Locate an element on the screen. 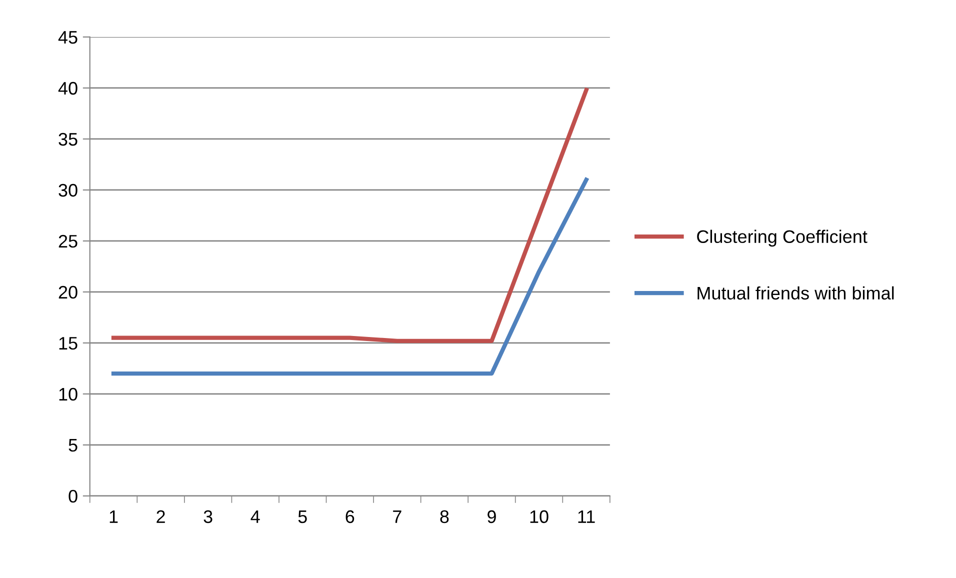 This screenshot has width=956, height=578. y-tick-label: 25 is located at coordinates (68, 241).